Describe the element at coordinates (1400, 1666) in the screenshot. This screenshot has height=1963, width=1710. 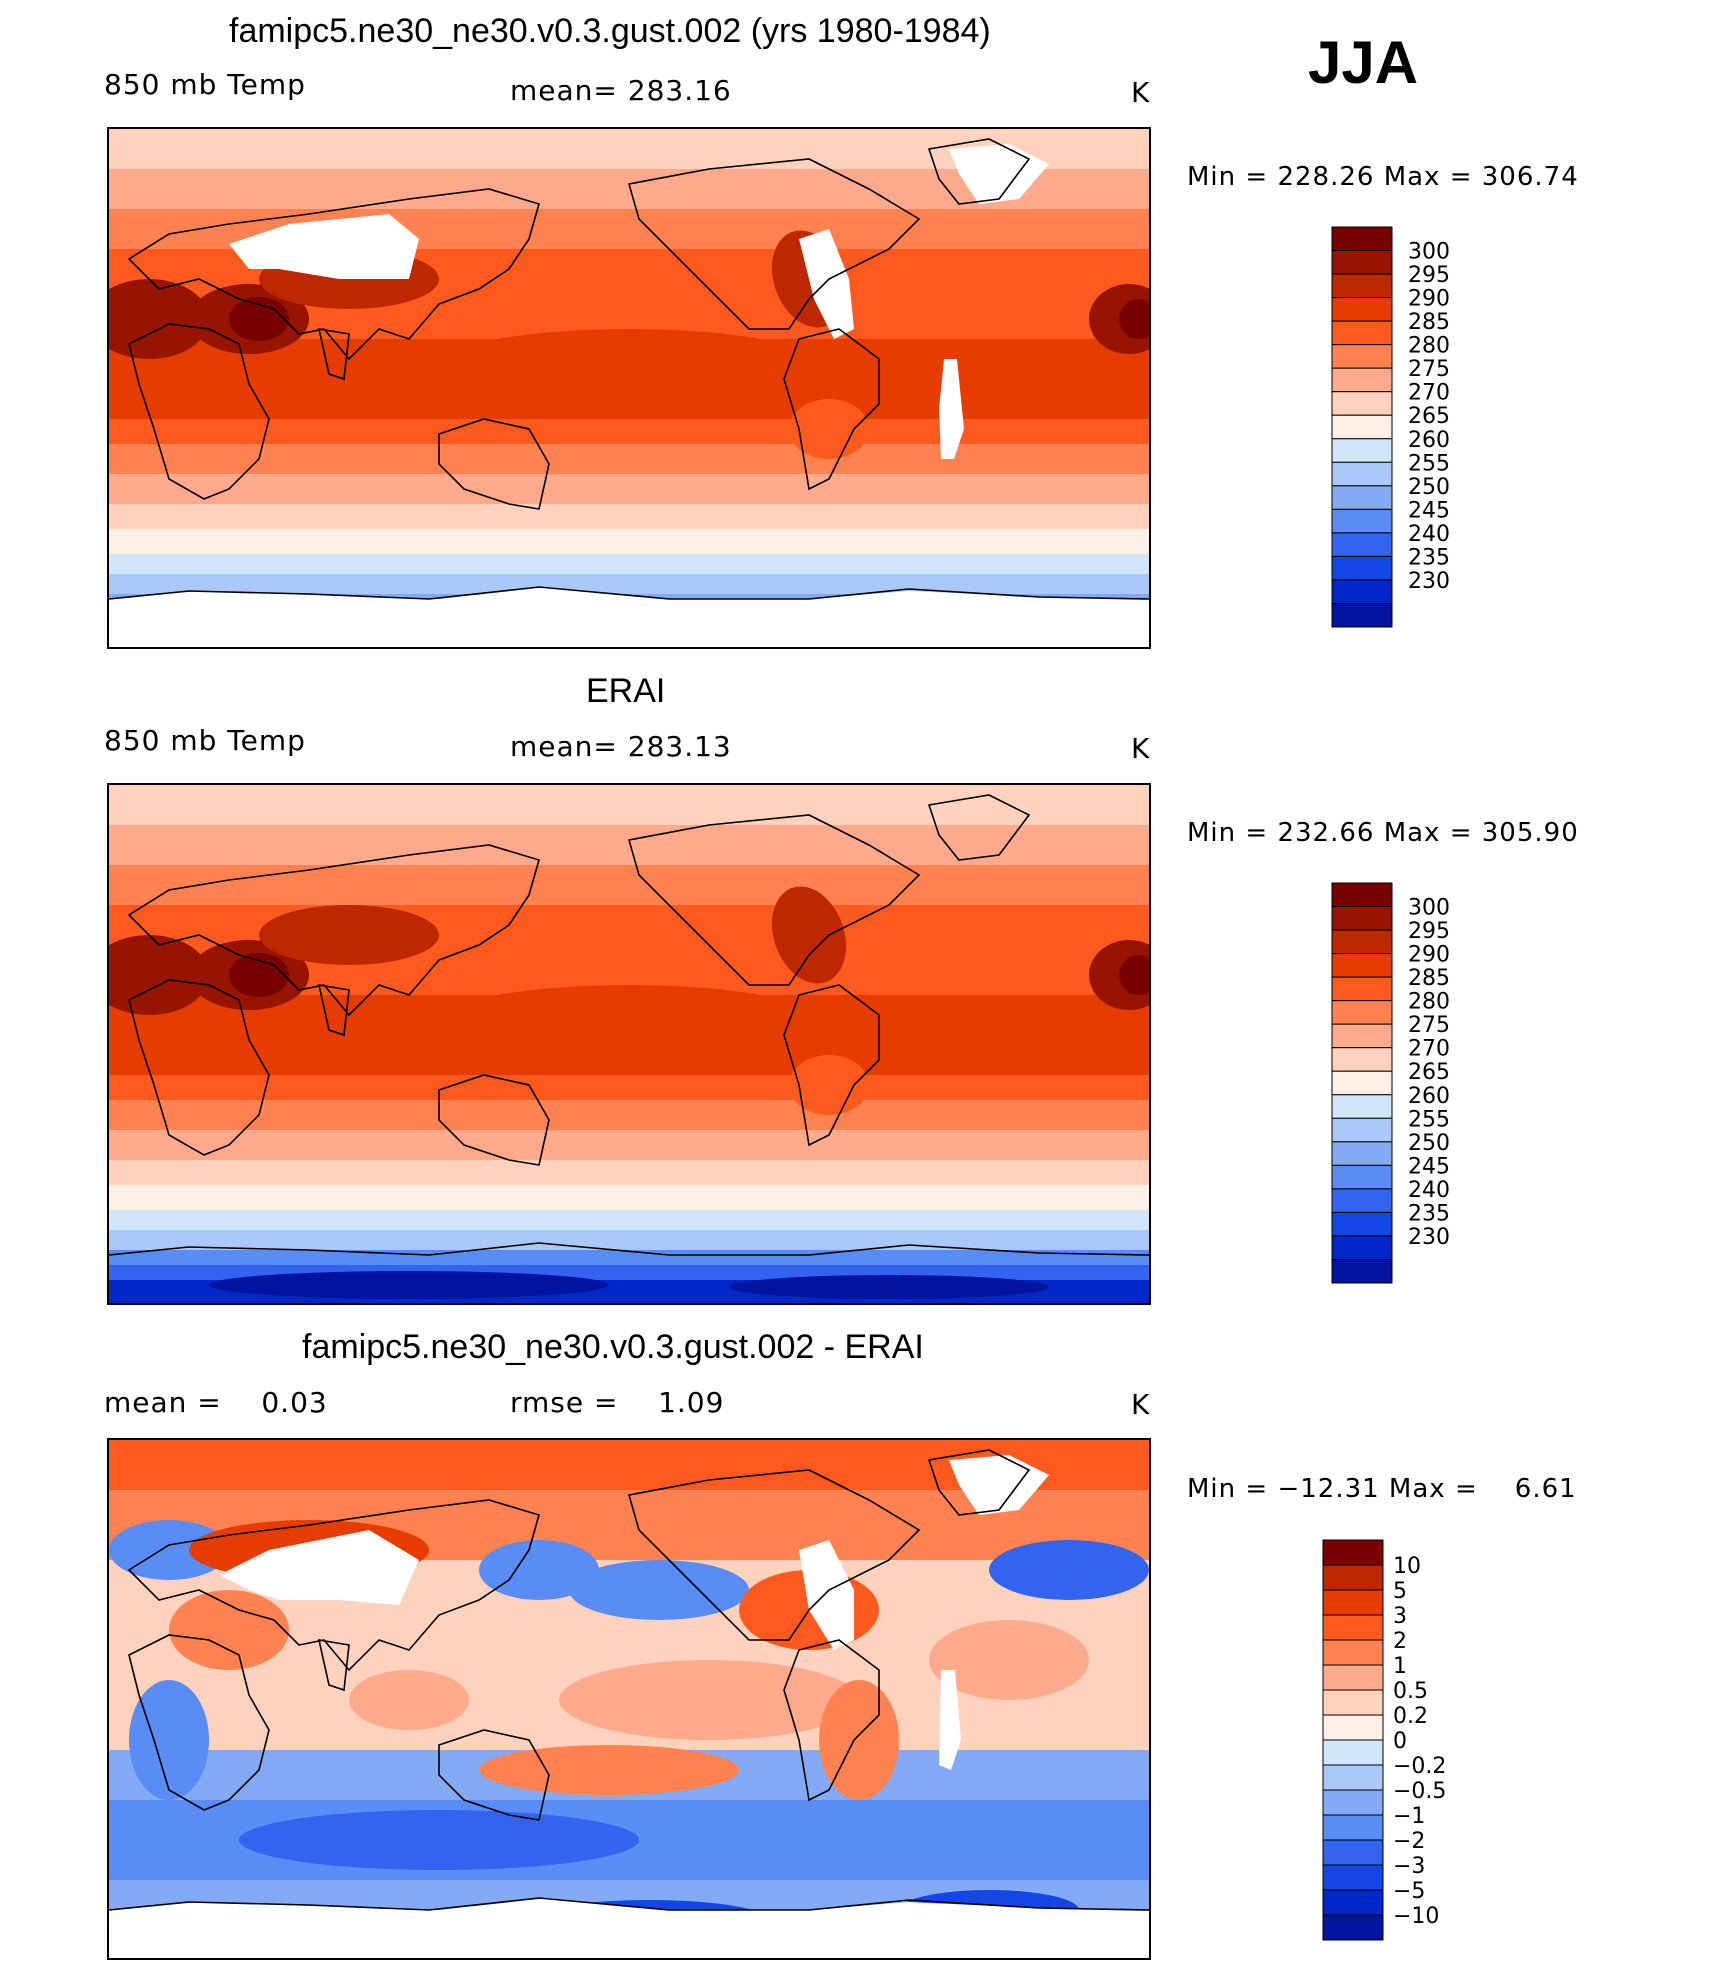
I see `colorbar-difference-tick-label: 1` at that location.